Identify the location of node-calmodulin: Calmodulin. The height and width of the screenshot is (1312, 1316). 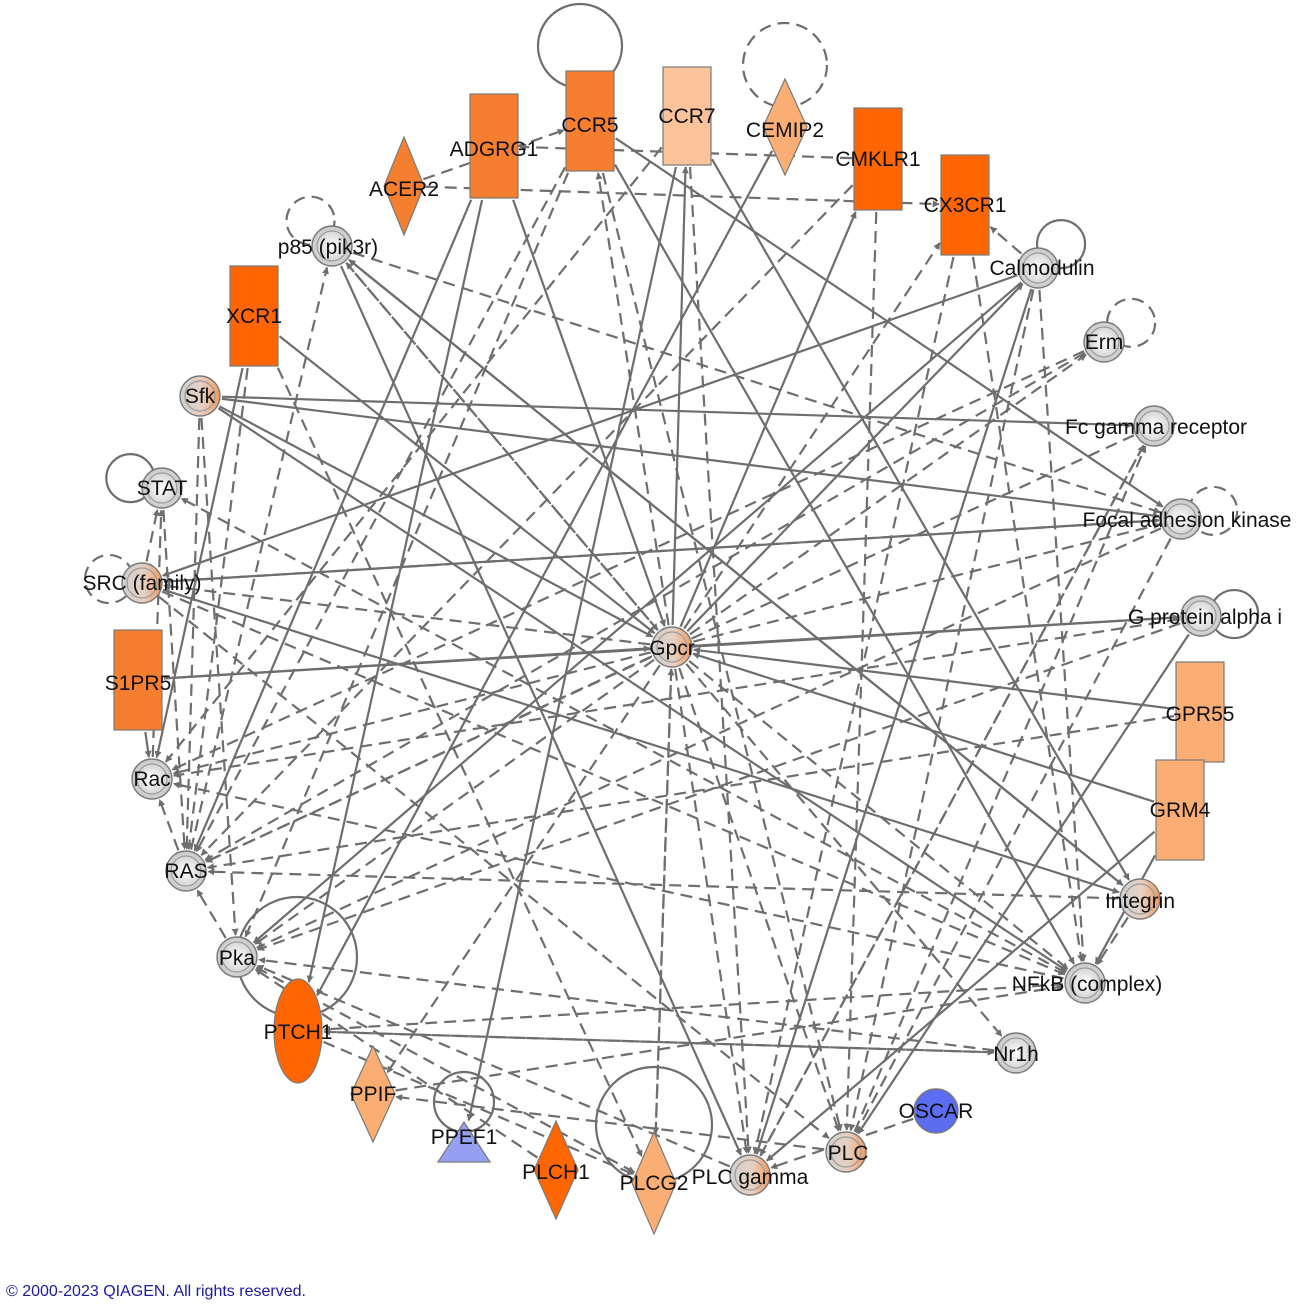
(1042, 268).